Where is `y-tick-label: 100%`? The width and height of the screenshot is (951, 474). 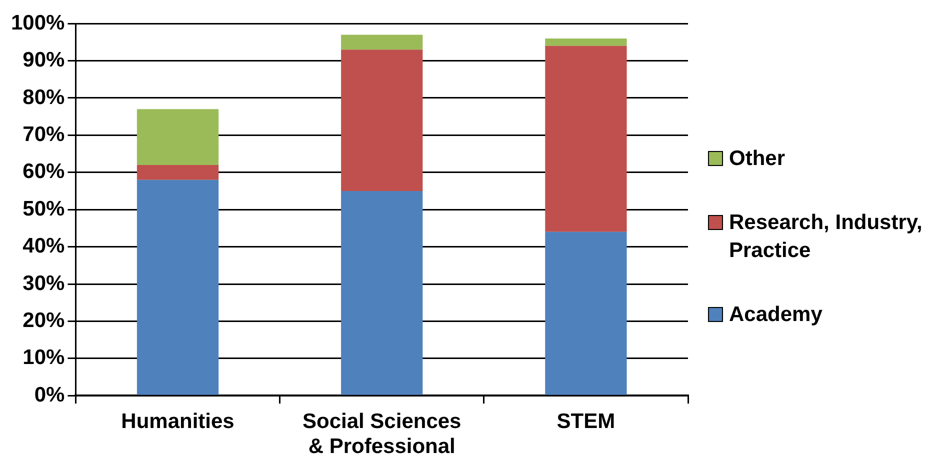
y-tick-label: 100% is located at coordinates (38, 22).